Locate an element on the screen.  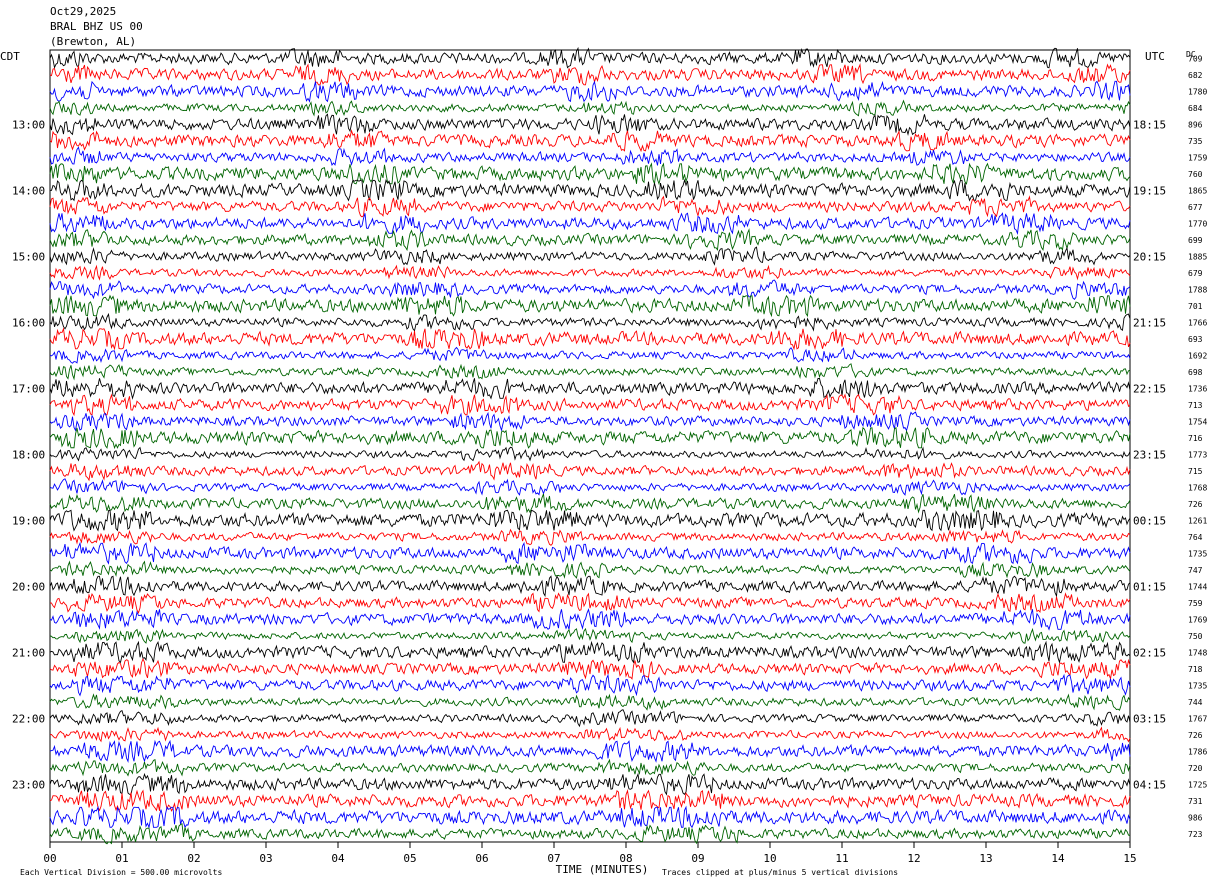
left-time-label: 14:00 is located at coordinates (28, 190).